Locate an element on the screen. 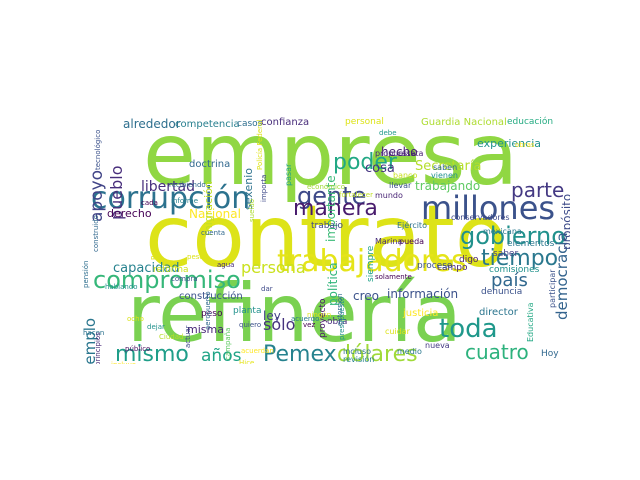  word-elementos: elementos is located at coordinates (531, 244).